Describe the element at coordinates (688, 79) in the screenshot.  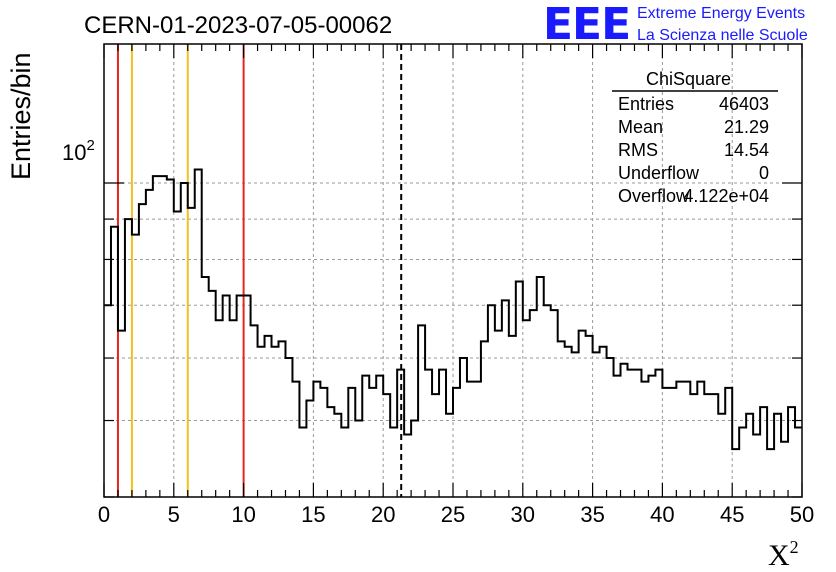
I see `stats-title: ChiSquare` at that location.